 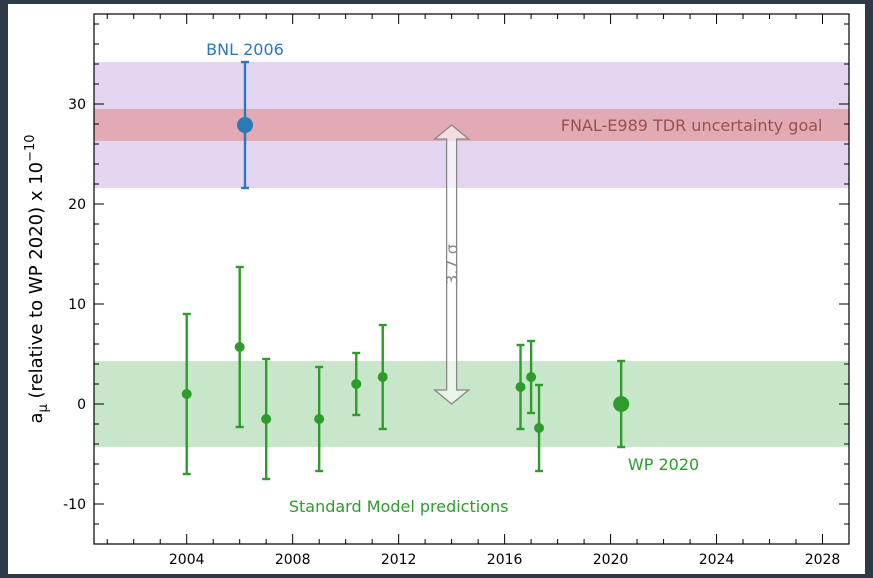 I want to click on y-tick-label: 10, so click(x=77, y=305).